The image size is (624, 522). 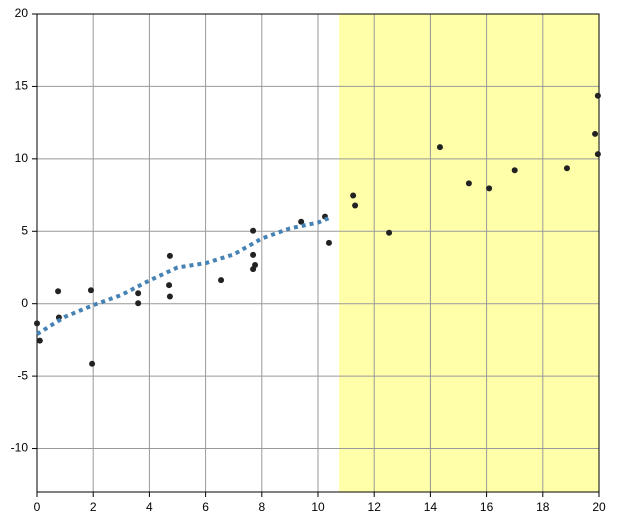 I want to click on y-tick-label: 10, so click(x=22, y=158).